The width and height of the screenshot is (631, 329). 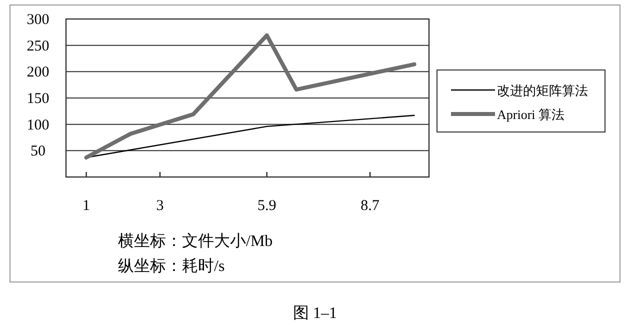 I want to click on y-tick-label: 50, so click(x=38, y=152).